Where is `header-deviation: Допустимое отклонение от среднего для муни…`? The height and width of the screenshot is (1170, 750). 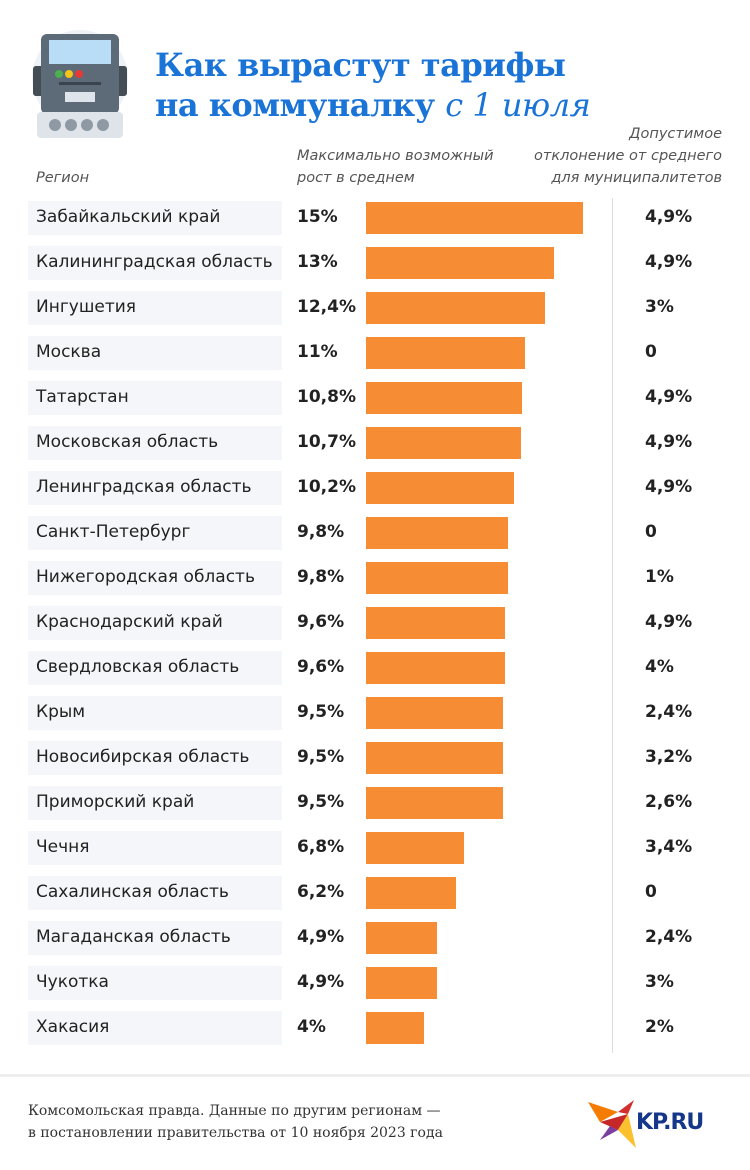
header-deviation: Допустимое отклонение от среднего для муни… is located at coordinates (628, 156).